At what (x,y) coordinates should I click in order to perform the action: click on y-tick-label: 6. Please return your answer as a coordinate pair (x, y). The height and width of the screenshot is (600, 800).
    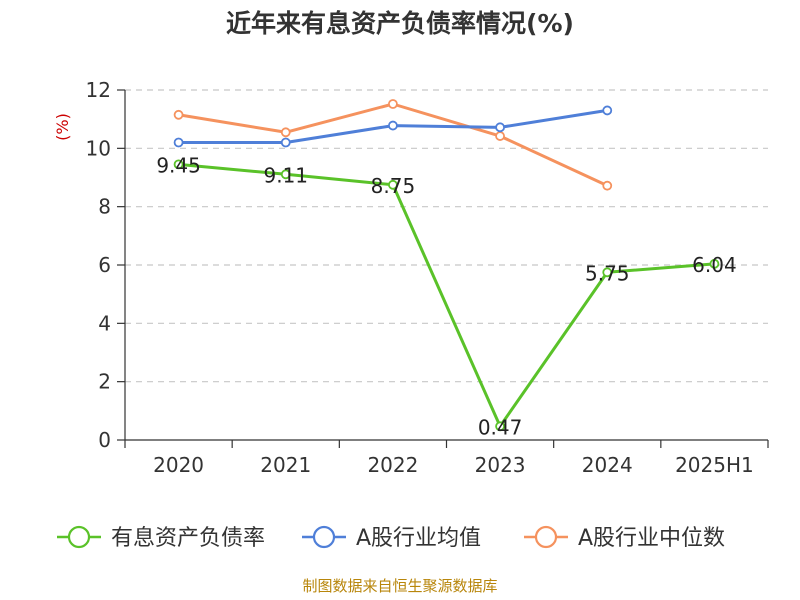
    Looking at the image, I should click on (104, 265).